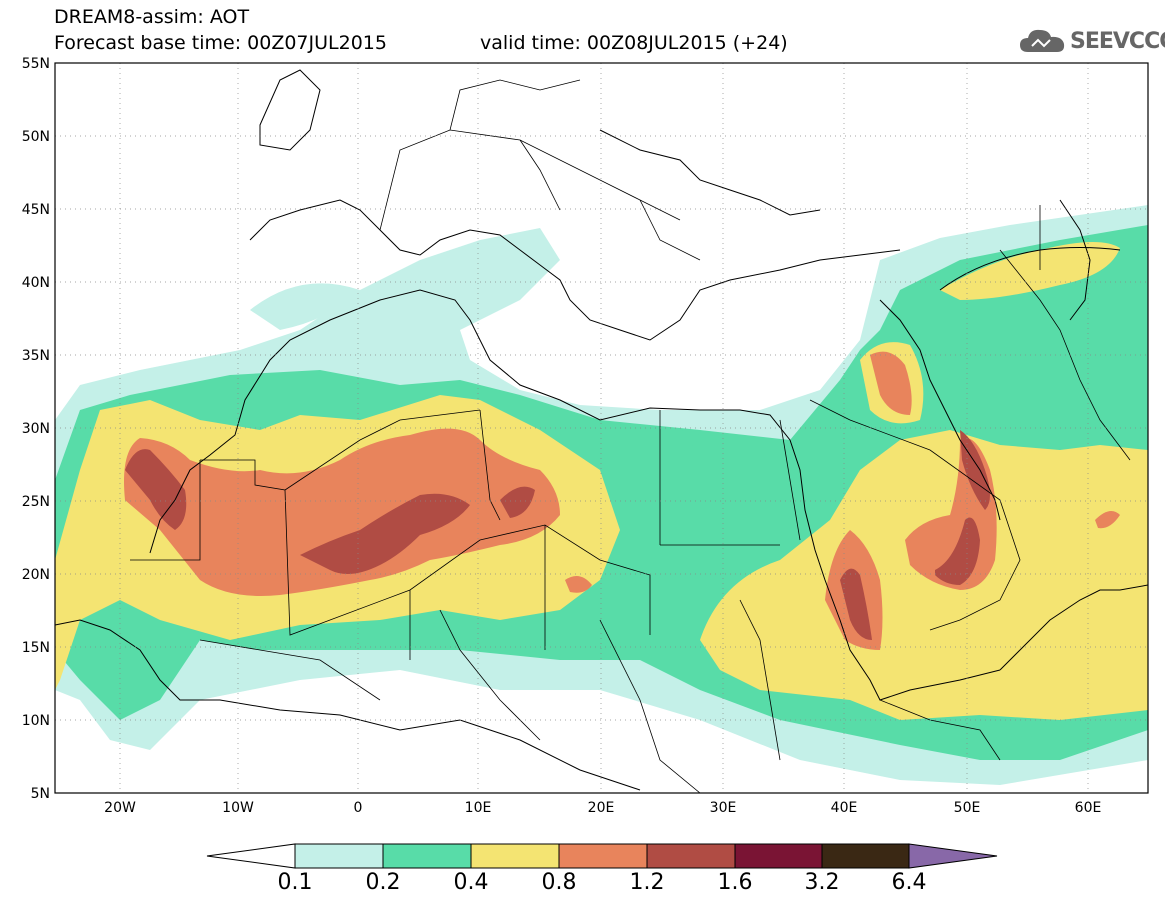 Image resolution: width=1165 pixels, height=905 pixels. I want to click on lon-tick-label: 0, so click(358, 808).